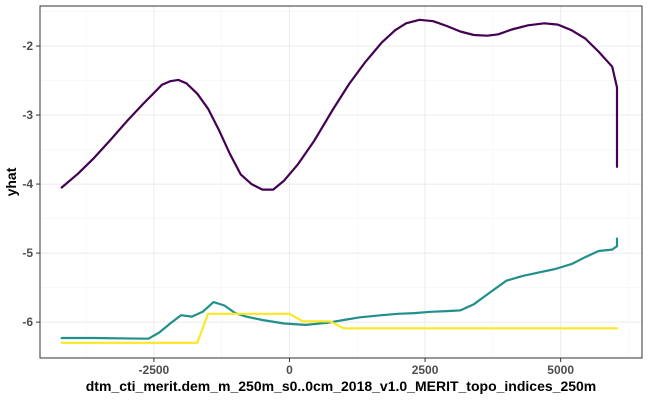  What do you see at coordinates (425, 370) in the screenshot?
I see `x-tick-label: 2500` at bounding box center [425, 370].